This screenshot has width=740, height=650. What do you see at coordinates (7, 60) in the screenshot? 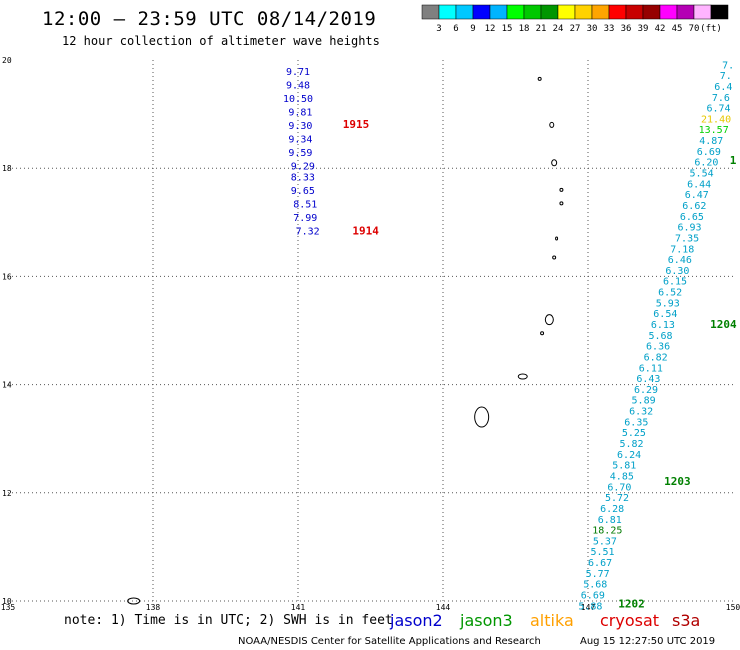
I see `latitude-label: 20` at bounding box center [7, 60].